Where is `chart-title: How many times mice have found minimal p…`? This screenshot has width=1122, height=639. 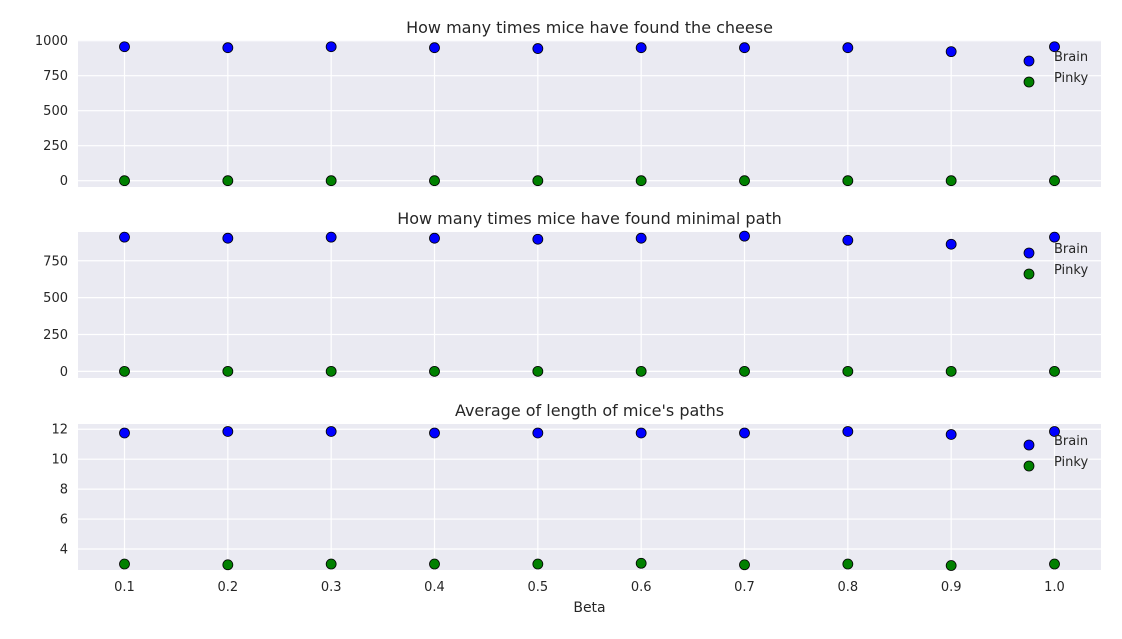
chart-title: How many times mice have found minimal p… is located at coordinates (589, 218).